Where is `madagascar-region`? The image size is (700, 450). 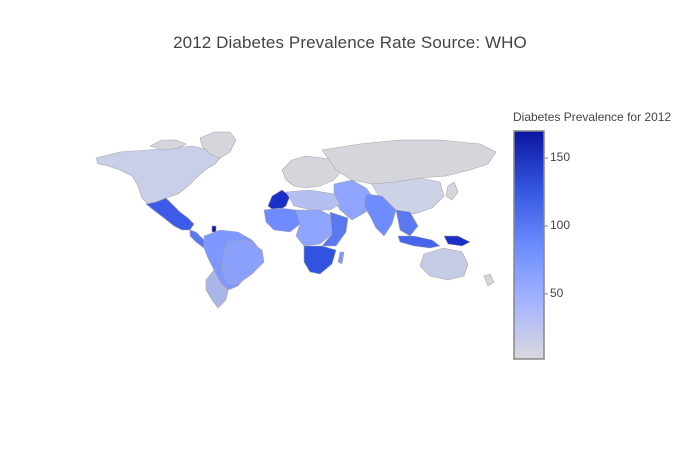 madagascar-region is located at coordinates (341, 258).